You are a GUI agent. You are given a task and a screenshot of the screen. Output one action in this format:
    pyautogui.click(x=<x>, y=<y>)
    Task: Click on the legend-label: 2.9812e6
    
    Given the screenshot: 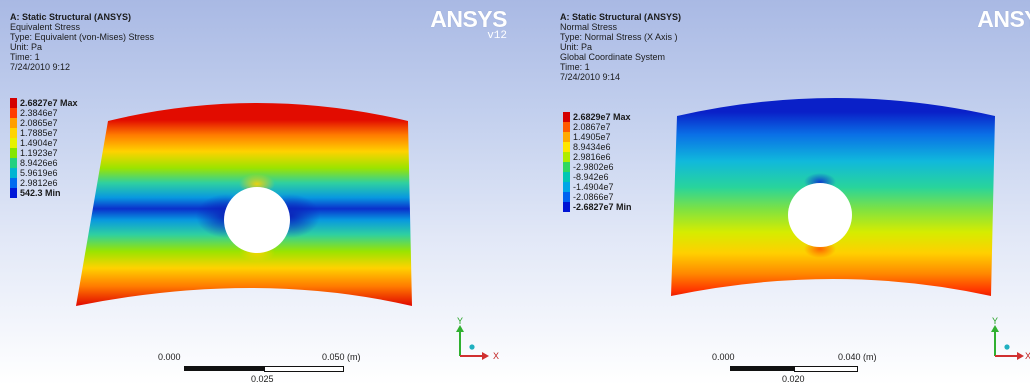 What is the action you would take?
    pyautogui.click(x=39, y=183)
    